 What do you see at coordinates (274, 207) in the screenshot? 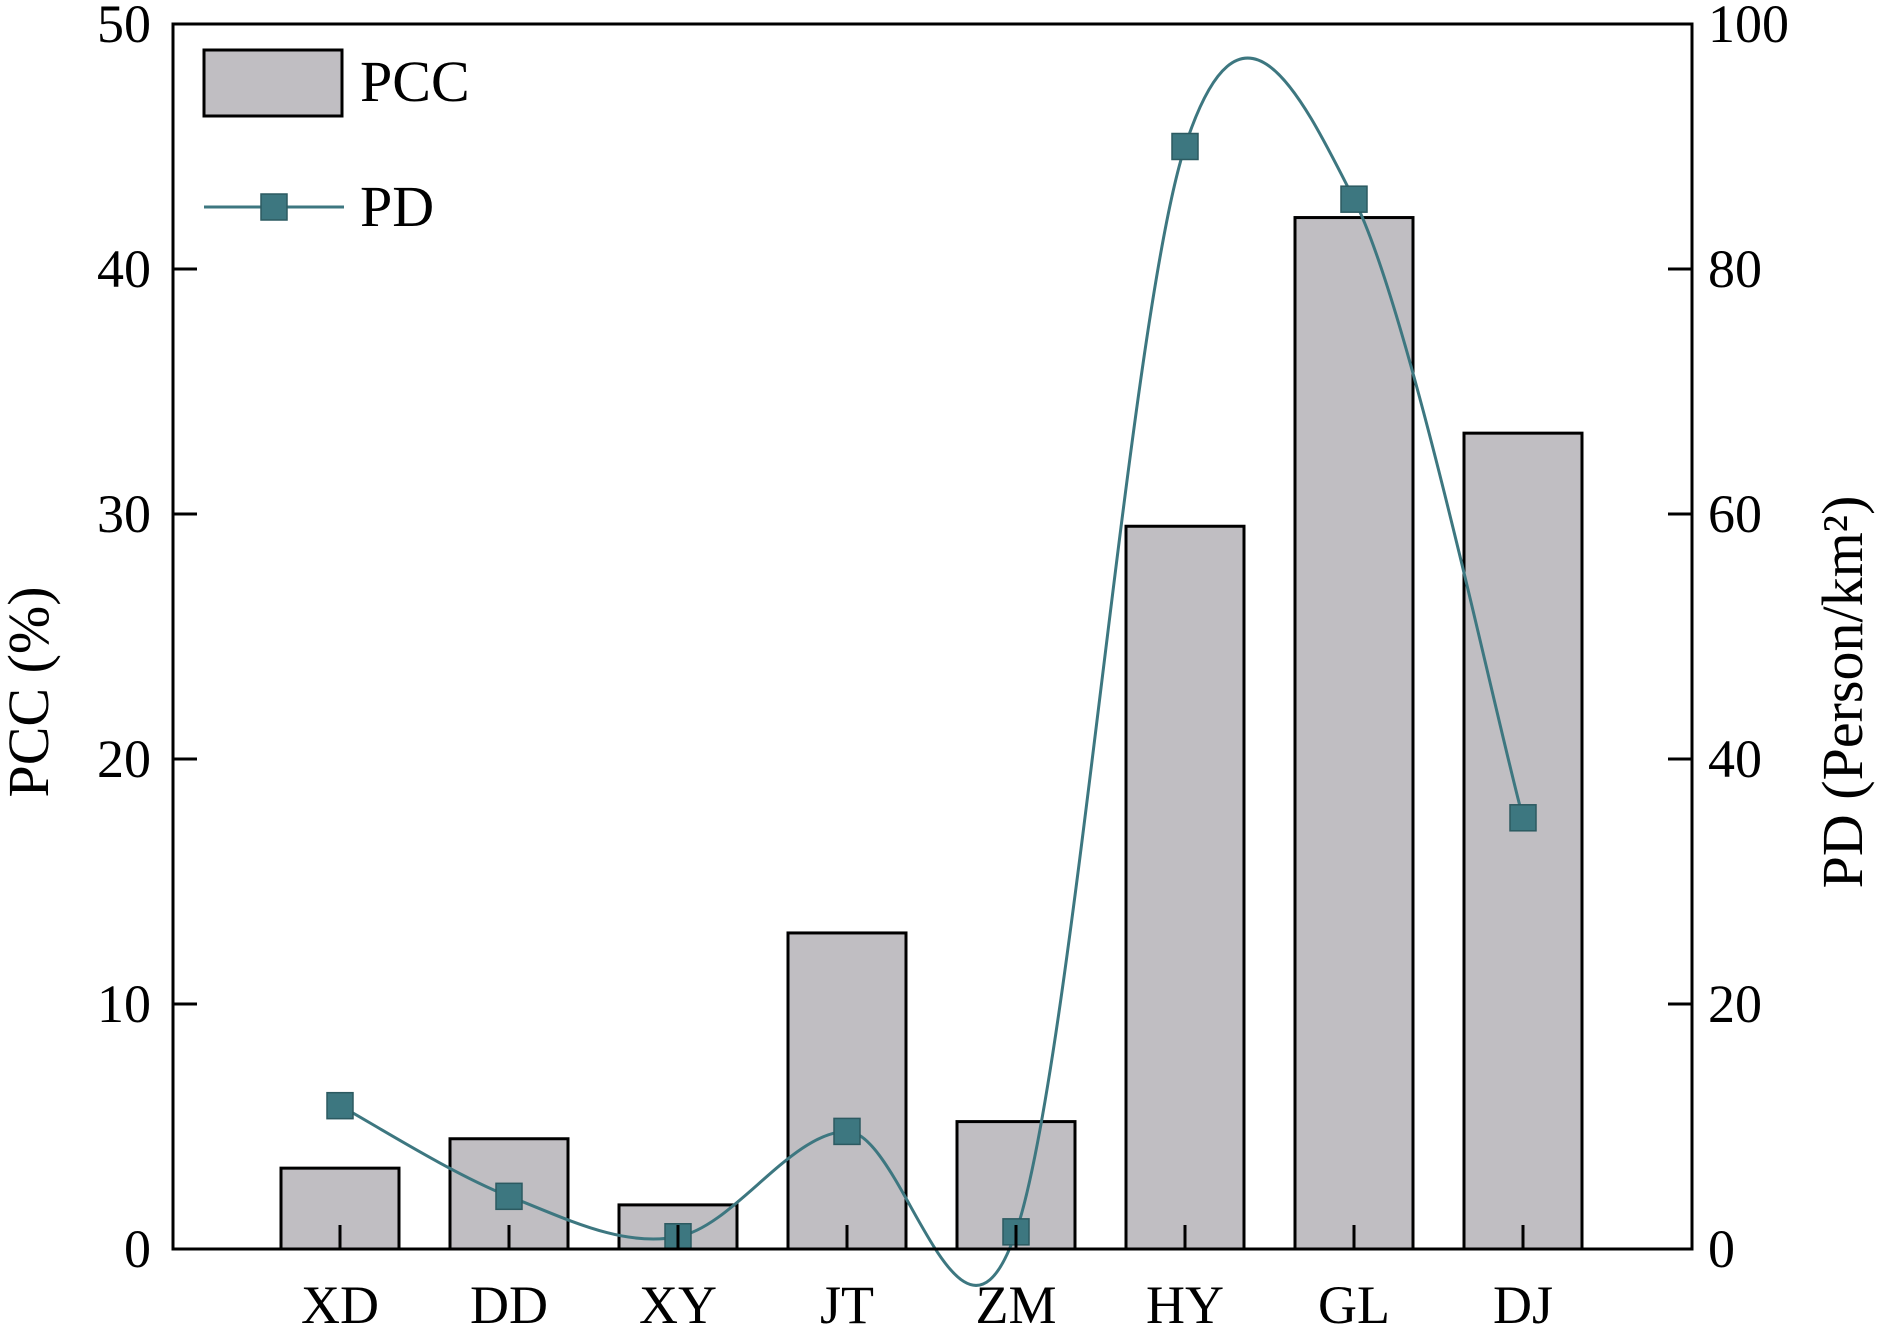
I see `legend-pd-marker` at bounding box center [274, 207].